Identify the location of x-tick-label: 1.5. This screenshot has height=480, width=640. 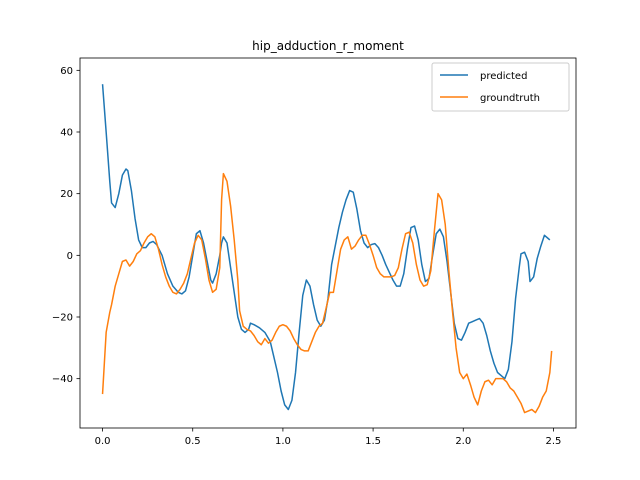
(373, 441).